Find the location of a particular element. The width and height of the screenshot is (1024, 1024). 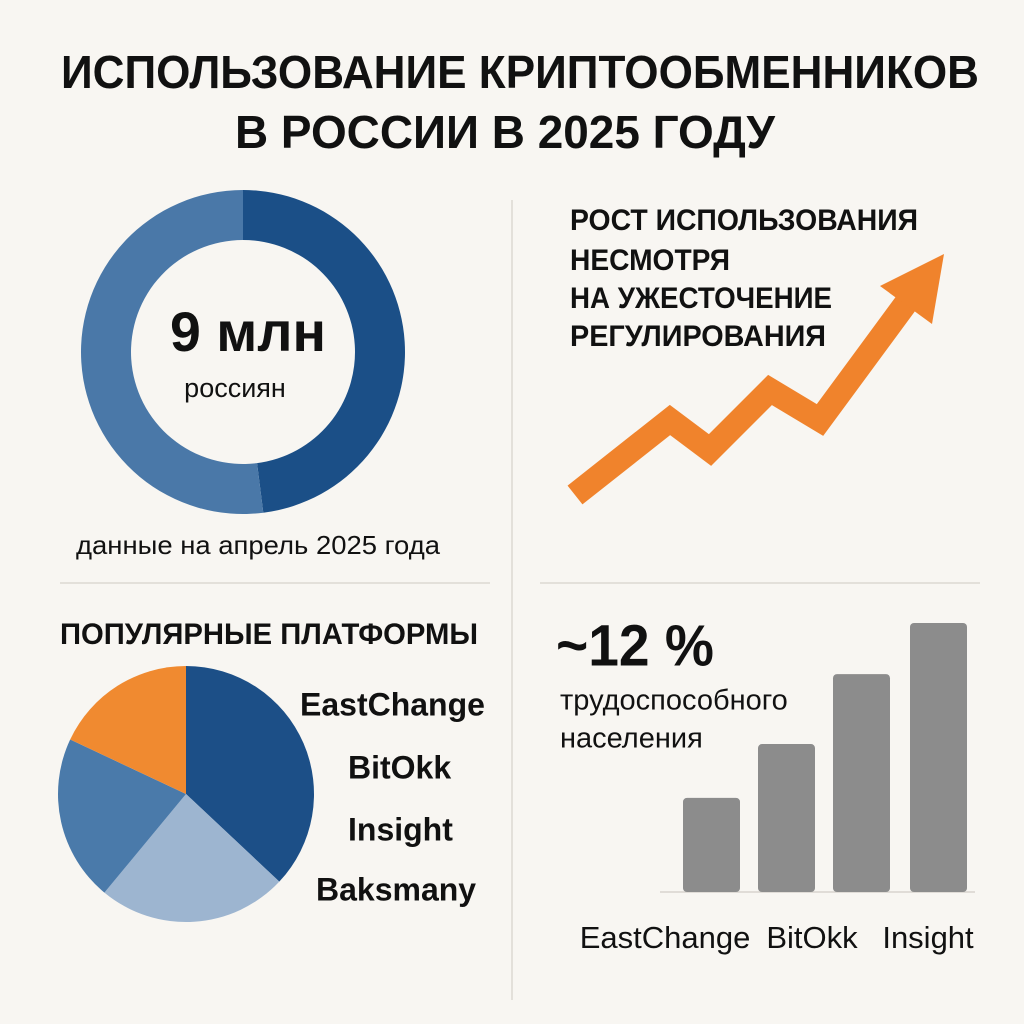

bar-category-label: Insight is located at coordinates (928, 937).